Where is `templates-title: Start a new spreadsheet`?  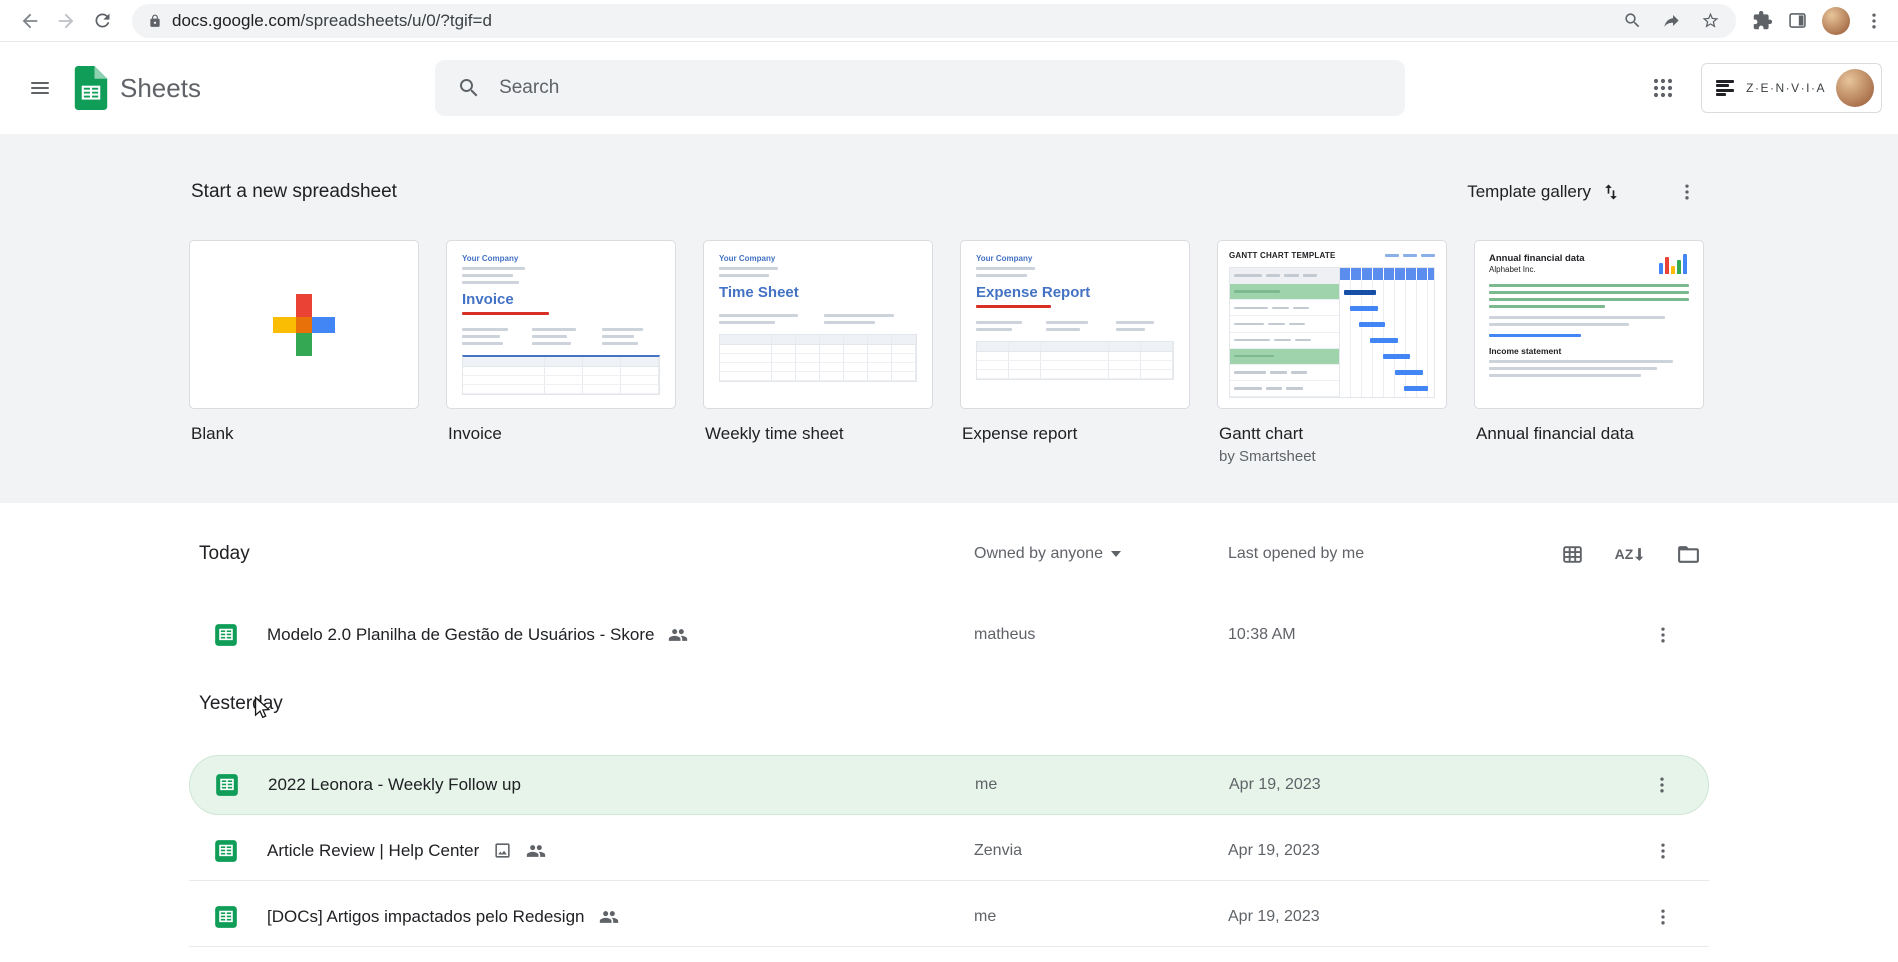
templates-title: Start a new spreadsheet is located at coordinates (294, 191).